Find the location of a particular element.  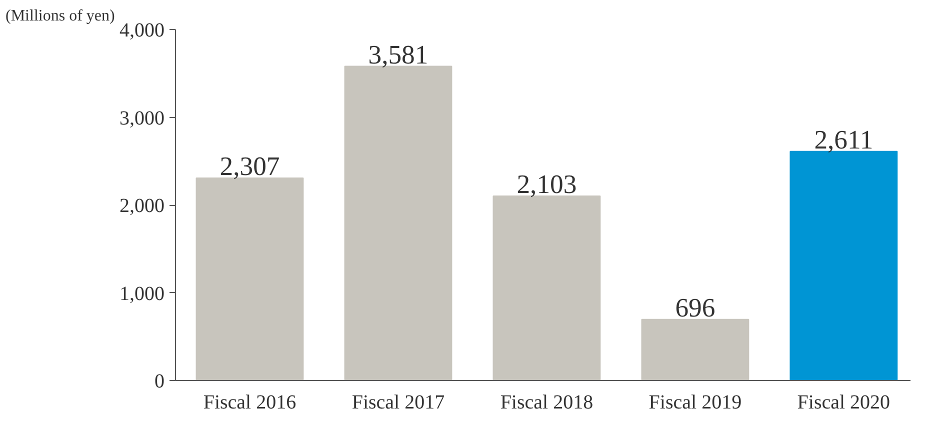

x-tick-label: Fiscal 2019 is located at coordinates (695, 403).